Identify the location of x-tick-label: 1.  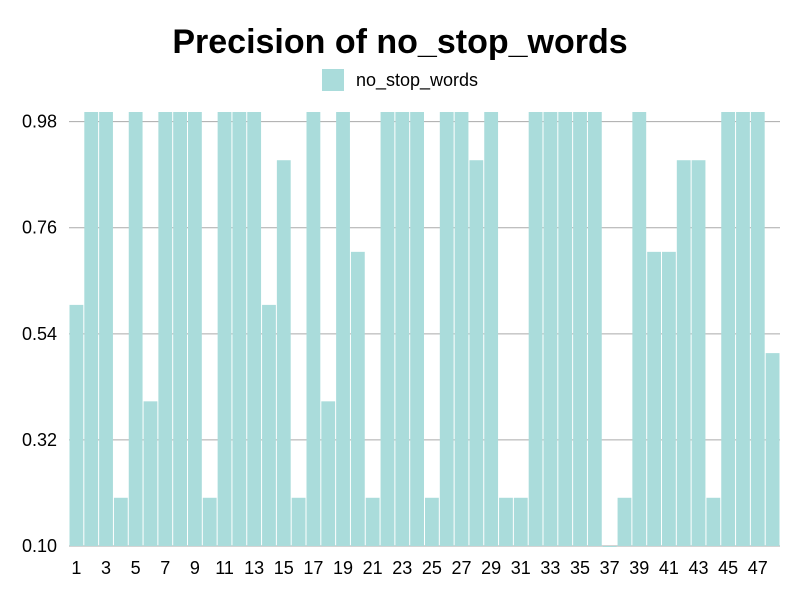
(76, 568).